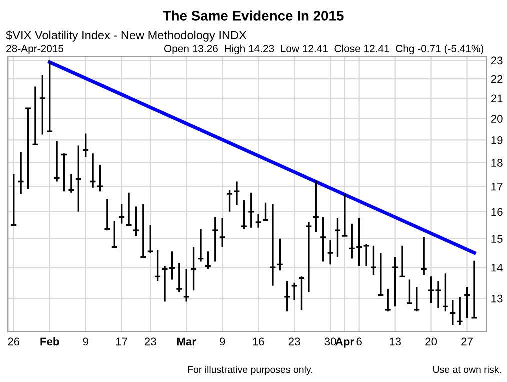  Describe the element at coordinates (497, 79) in the screenshot. I see `y-tick-label: 22` at that location.